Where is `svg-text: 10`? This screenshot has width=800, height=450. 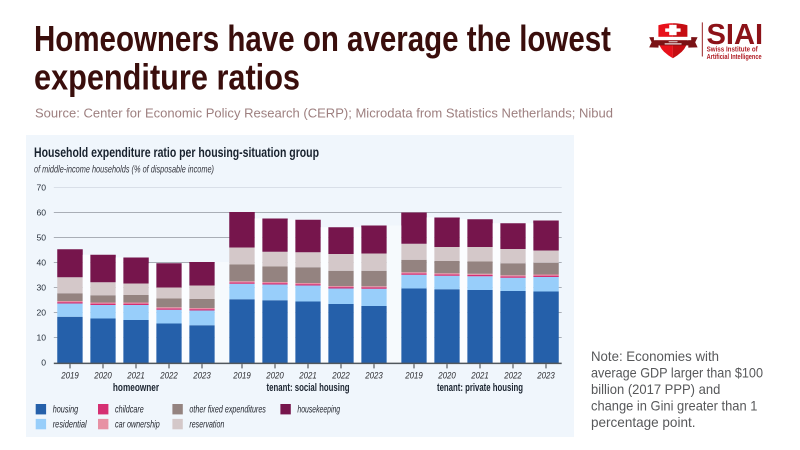 svg-text: 10 is located at coordinates (41, 338).